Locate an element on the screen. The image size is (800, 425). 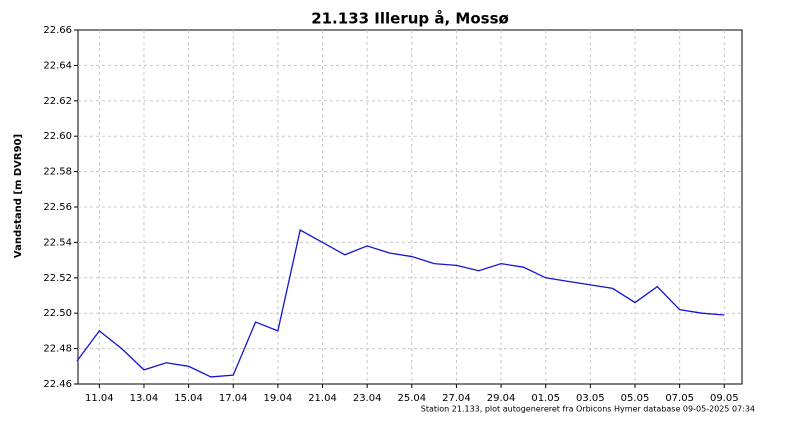
x-tick-label: 13.04 is located at coordinates (144, 398).